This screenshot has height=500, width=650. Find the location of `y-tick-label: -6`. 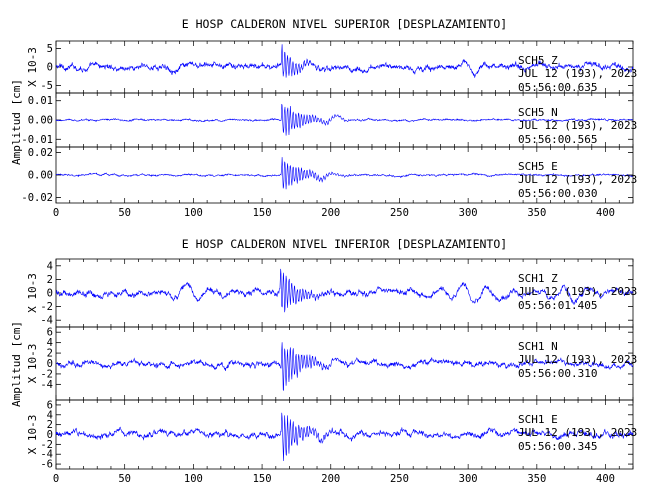

y-tick-label: -6 is located at coordinates (46, 465).